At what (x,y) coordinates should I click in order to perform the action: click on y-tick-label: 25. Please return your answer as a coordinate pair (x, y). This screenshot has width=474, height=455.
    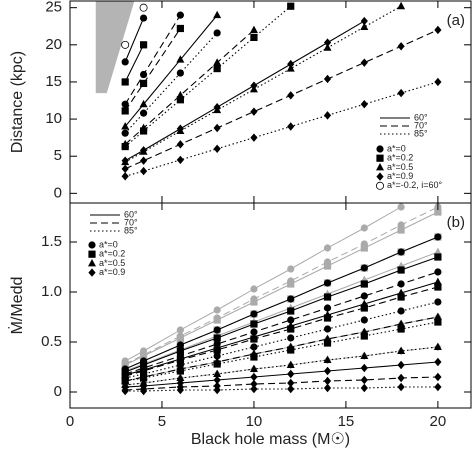
    Looking at the image, I should click on (53, 8).